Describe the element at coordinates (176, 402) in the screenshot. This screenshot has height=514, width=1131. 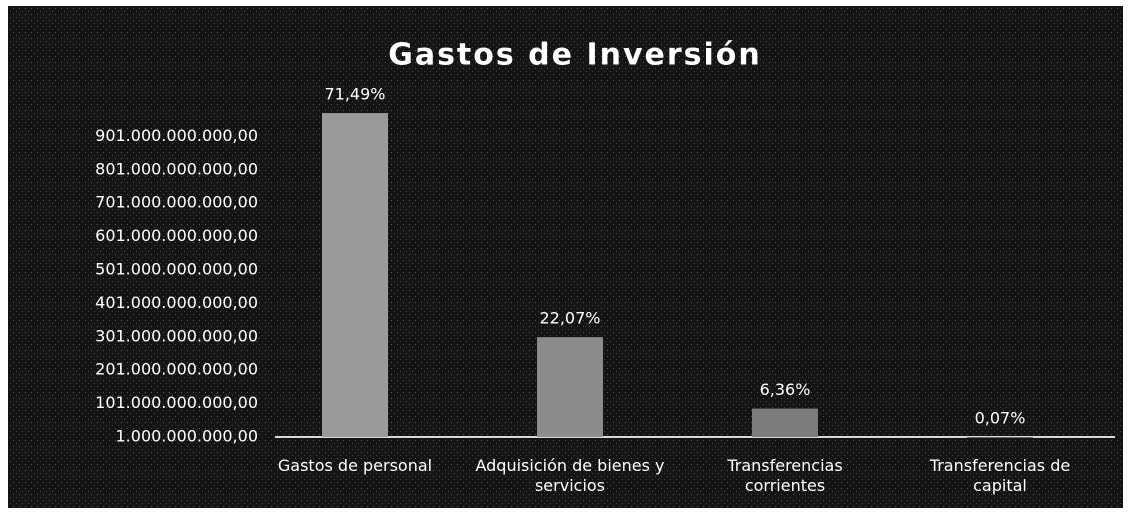
I see `y-tick-label: 101.000.000.000,00` at that location.